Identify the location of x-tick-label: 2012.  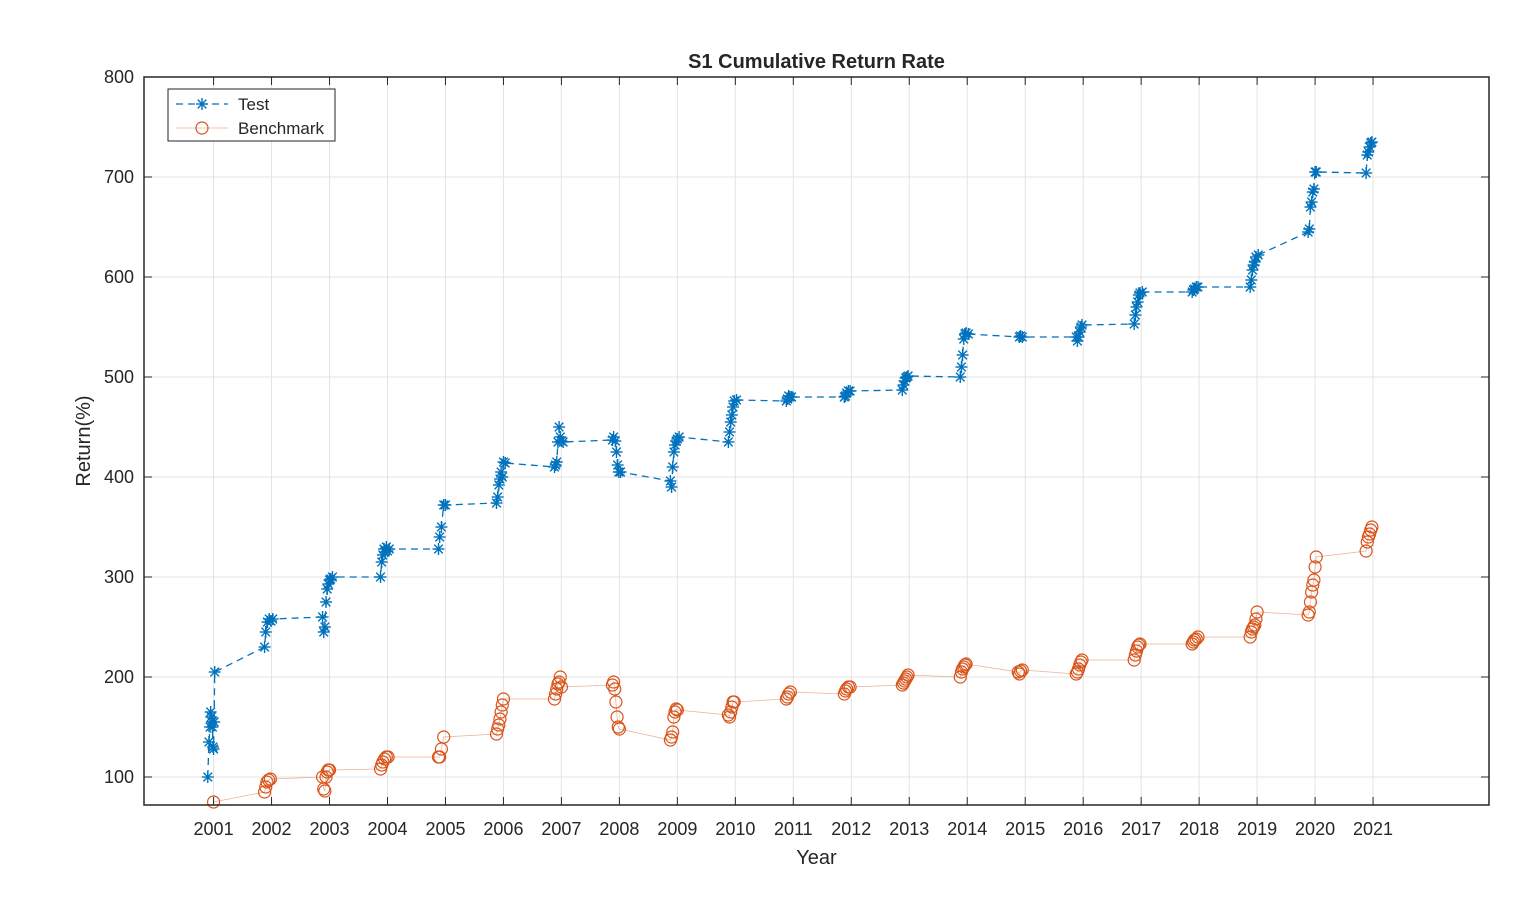
(851, 829).